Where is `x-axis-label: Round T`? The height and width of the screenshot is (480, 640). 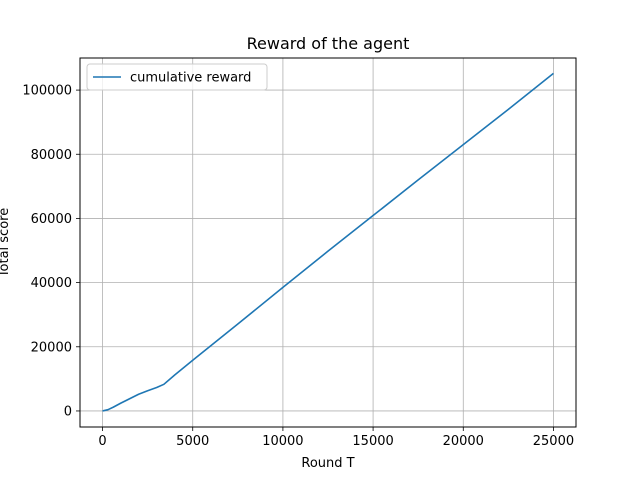 x-axis-label: Round T is located at coordinates (327, 463).